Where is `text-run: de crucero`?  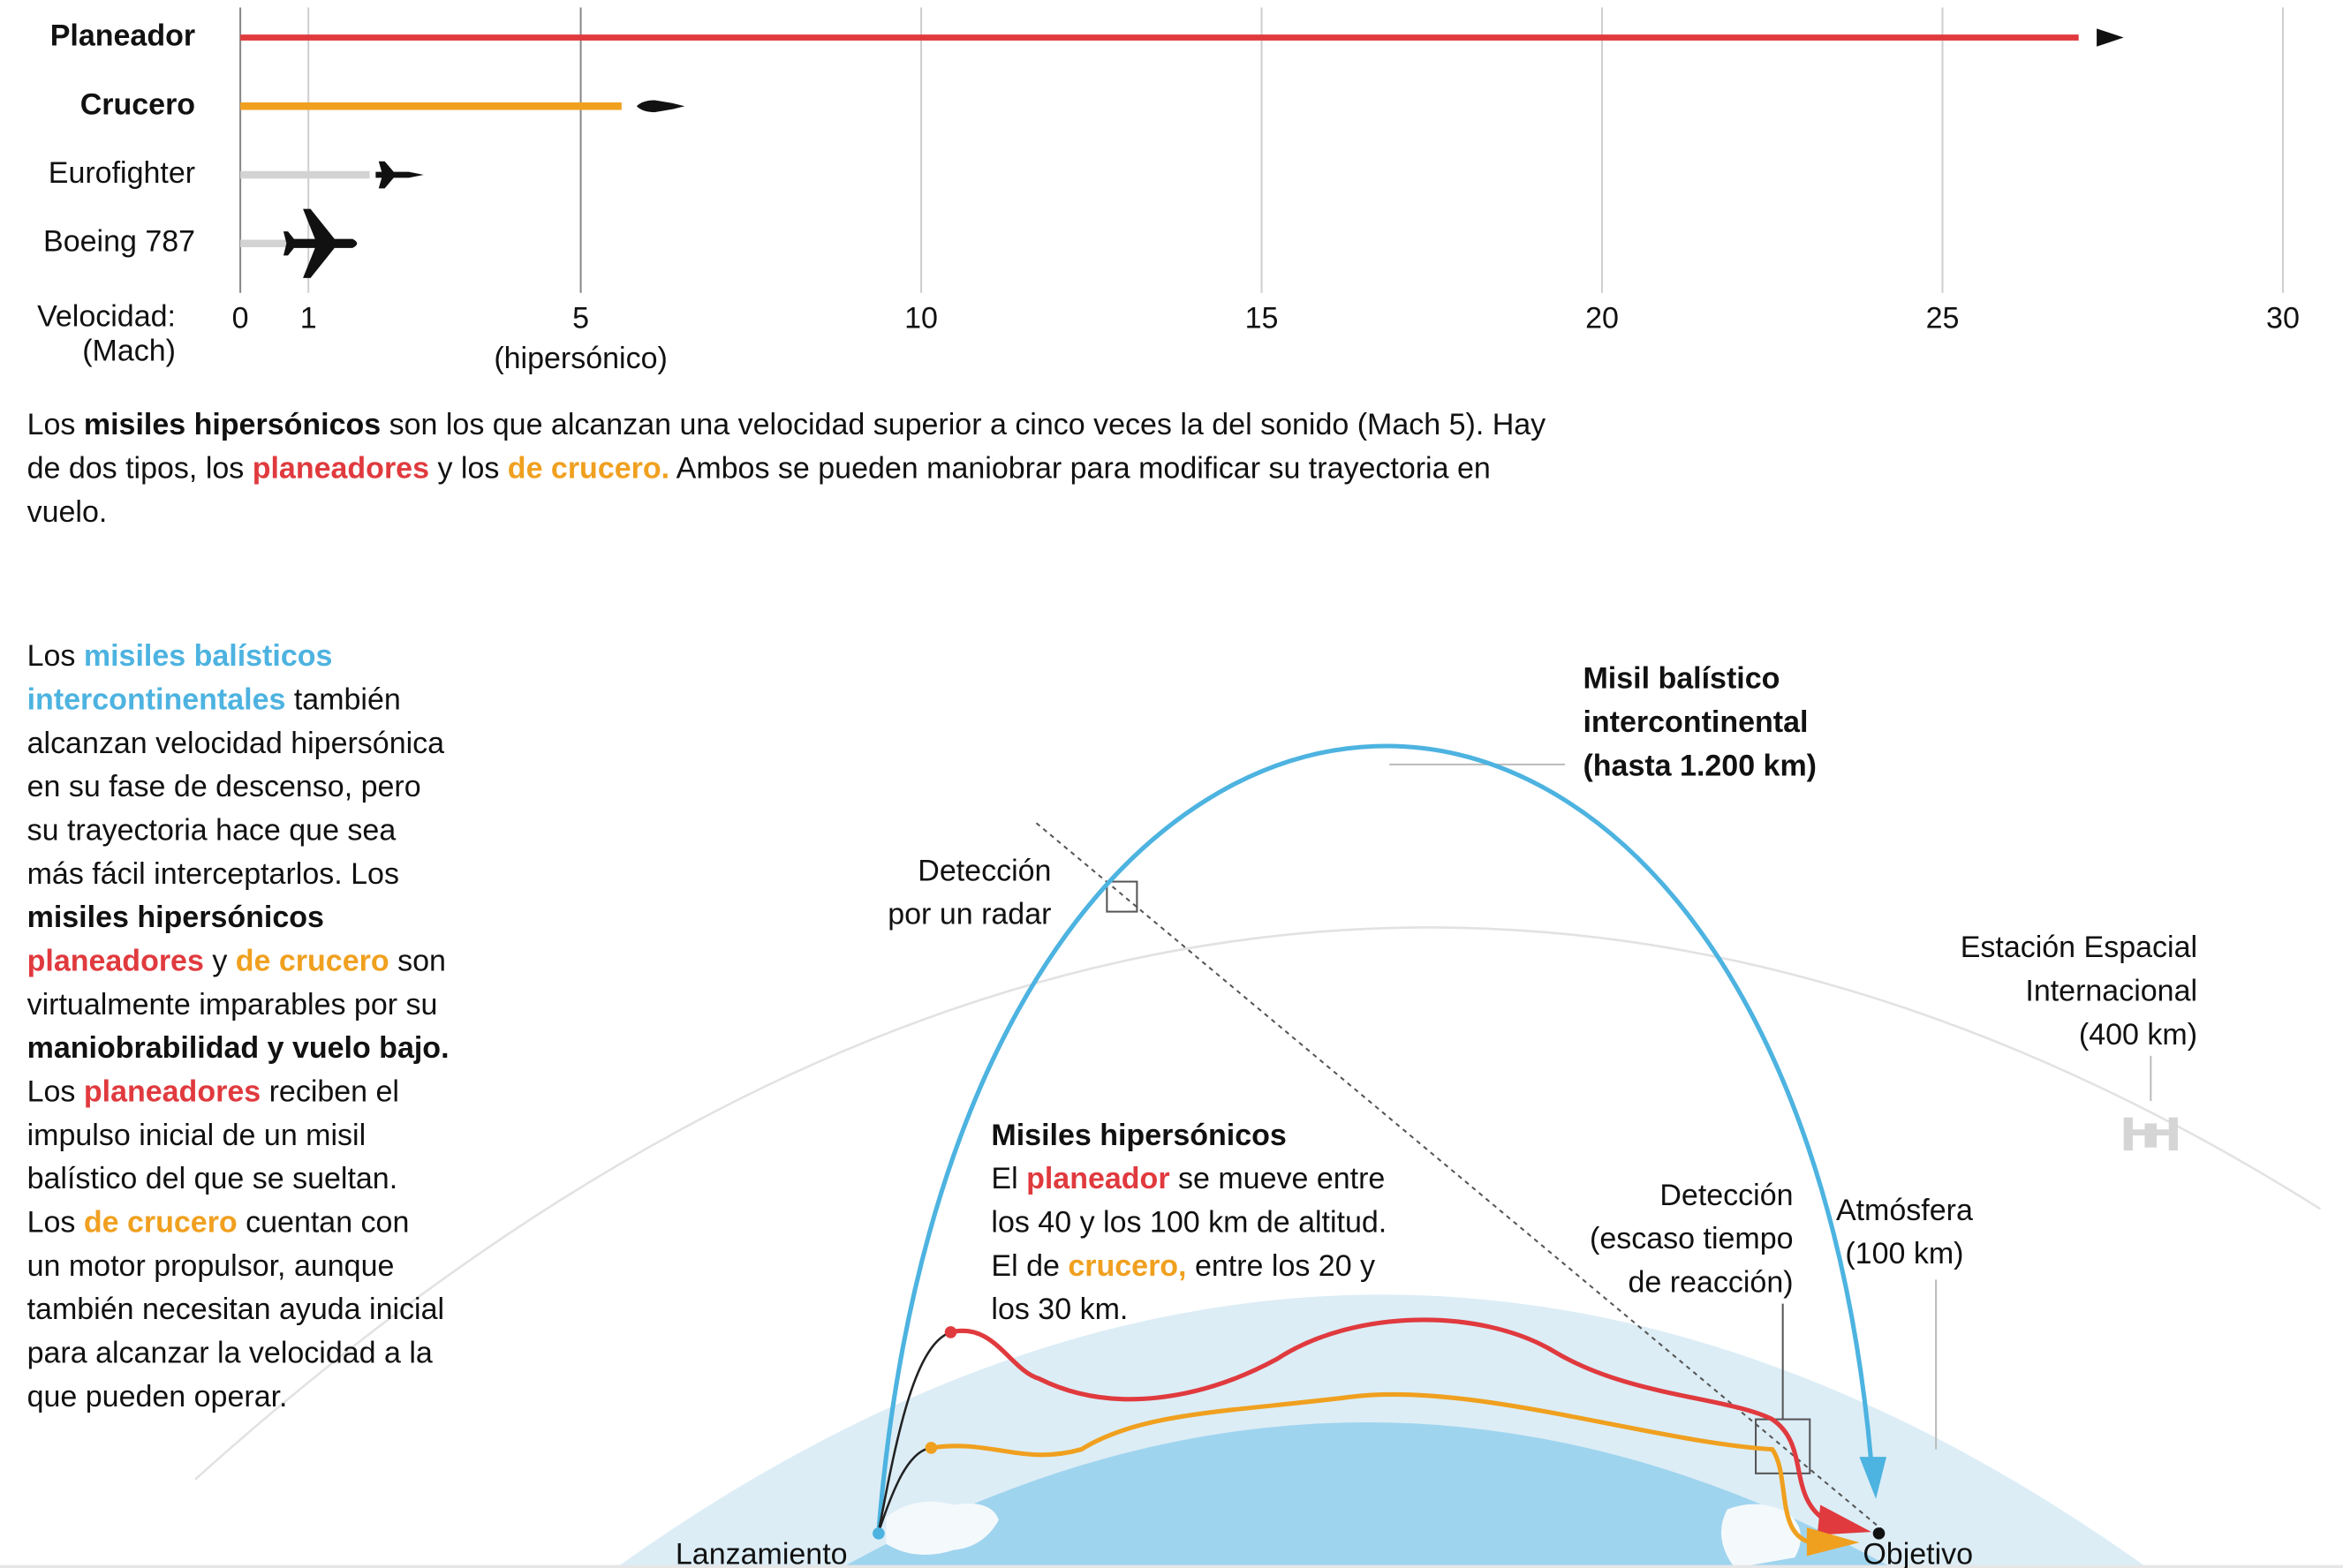 text-run: de crucero is located at coordinates (312, 960).